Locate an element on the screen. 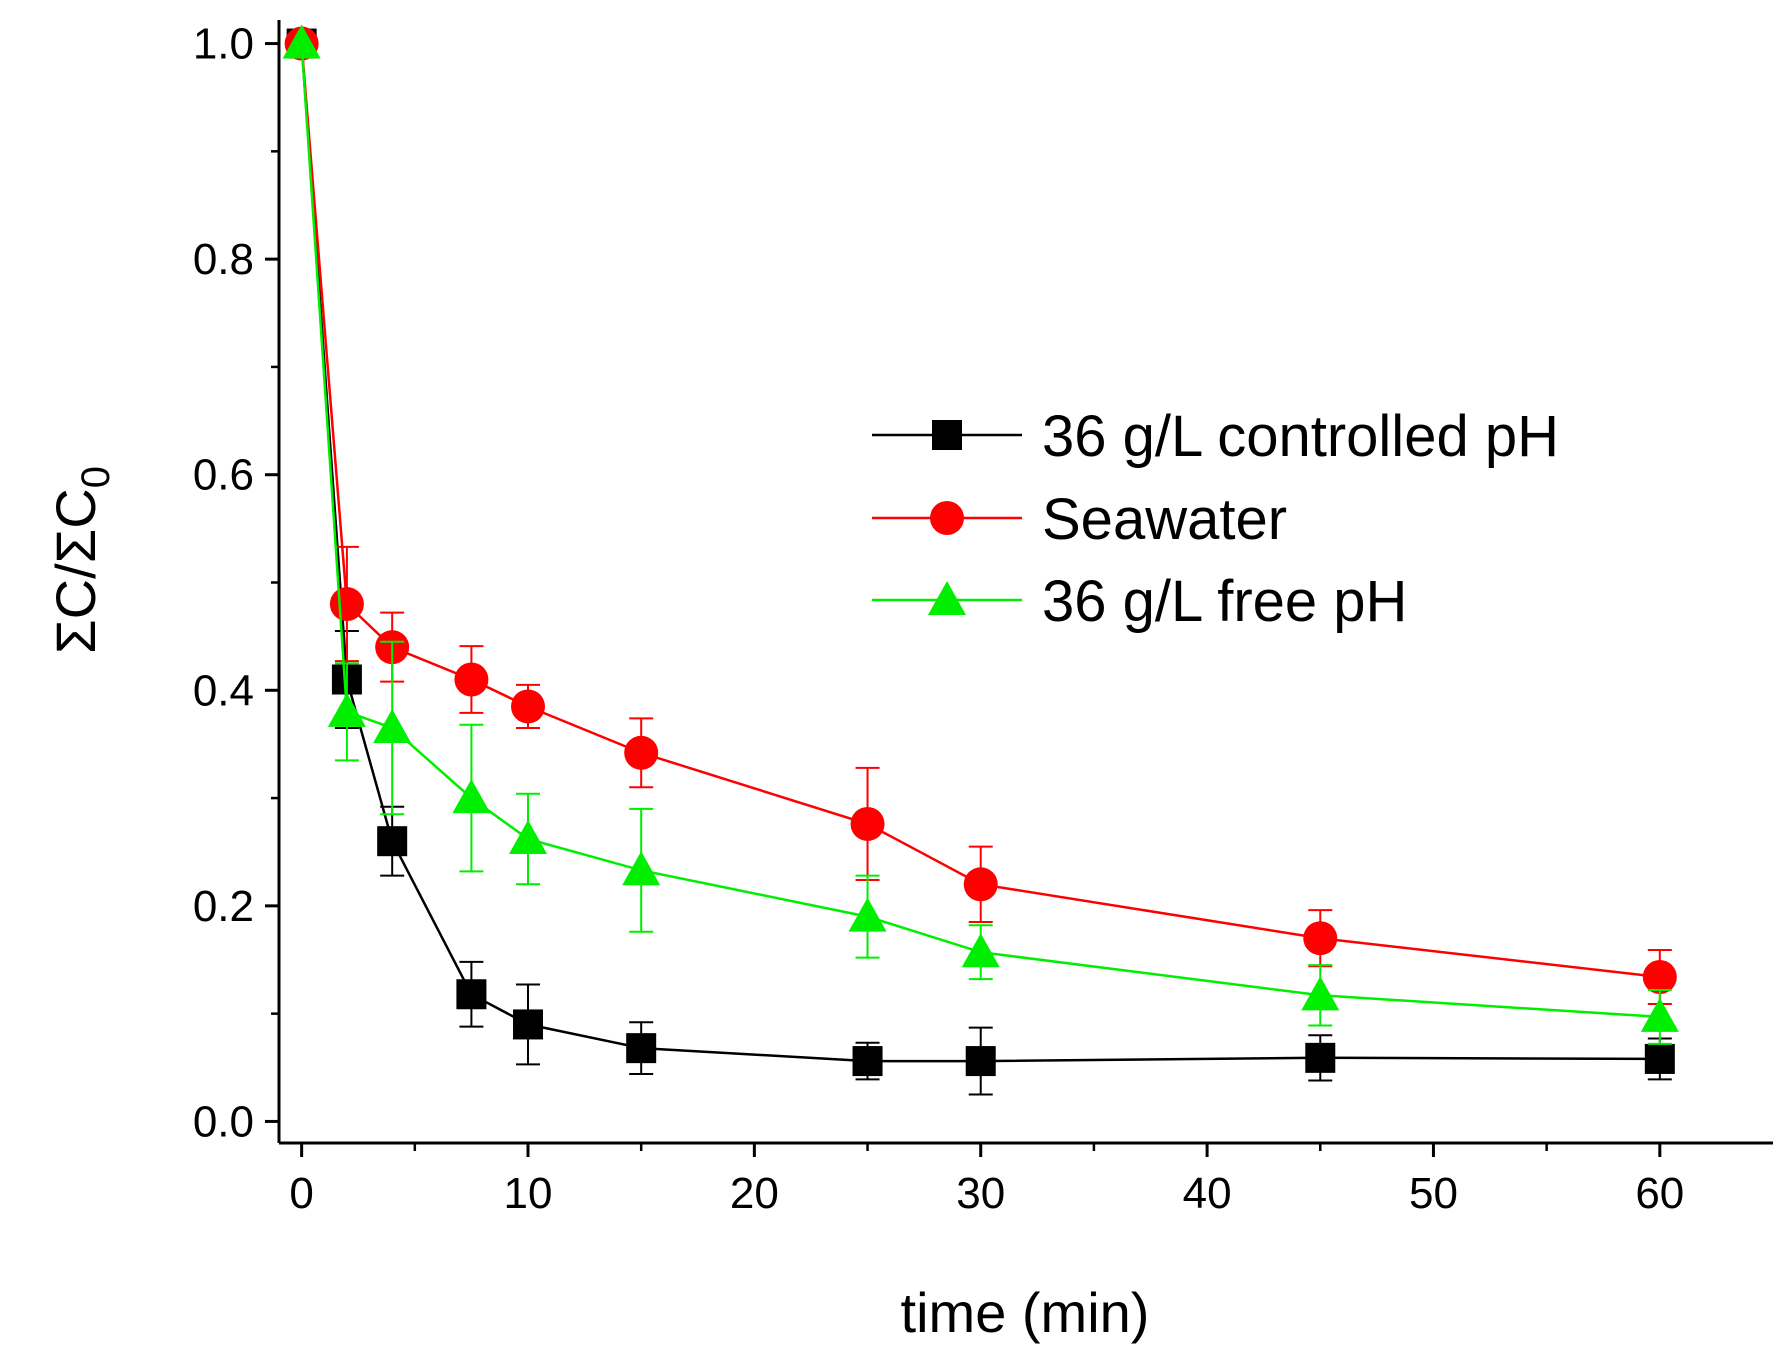 Image resolution: width=1782 pixels, height=1358 pixels. legend-label: 36 g/L free pH is located at coordinates (1224, 601).